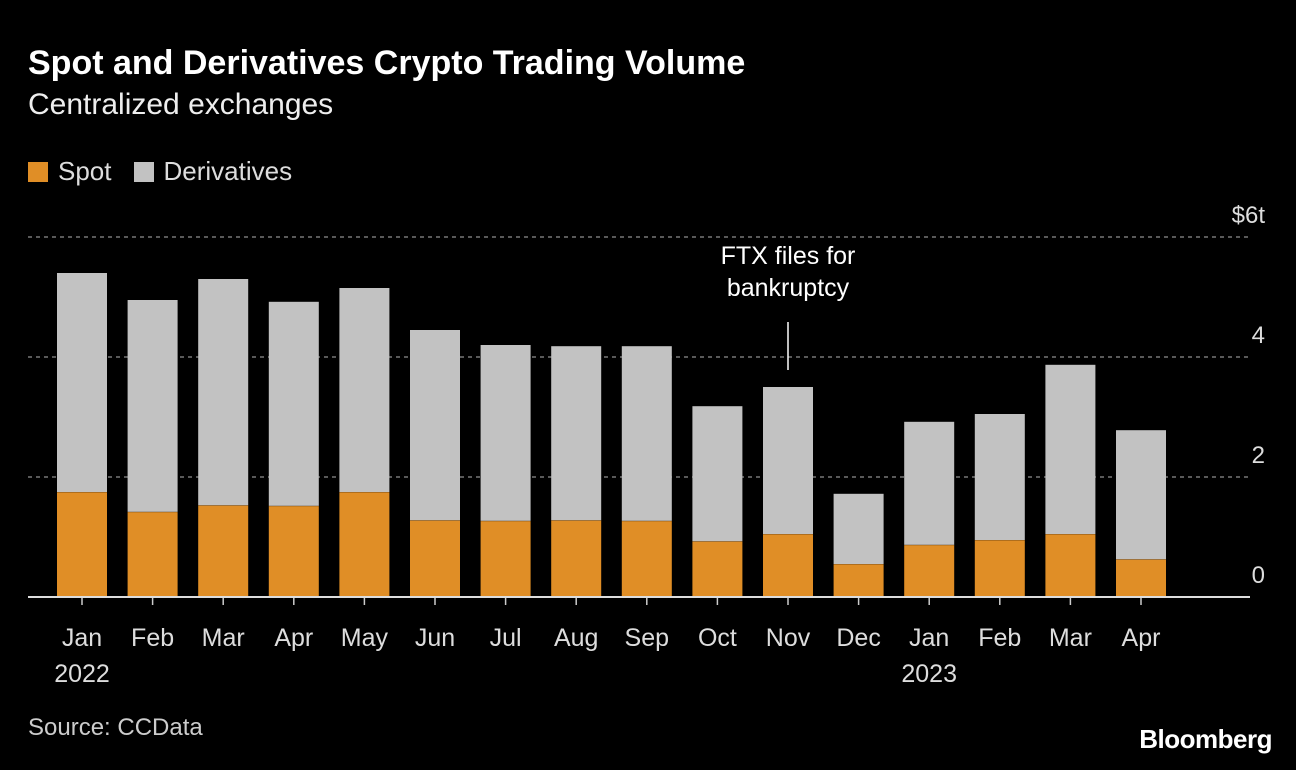  Describe the element at coordinates (115, 727) in the screenshot. I see `source-note: Source: CCData` at that location.